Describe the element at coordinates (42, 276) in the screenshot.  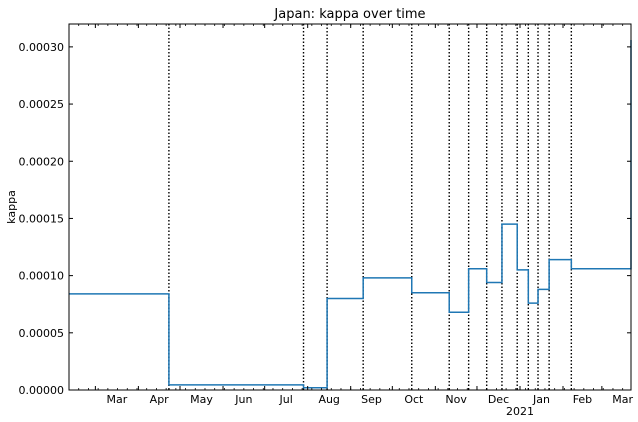
I see `y-tick-label: 0.00010` at that location.